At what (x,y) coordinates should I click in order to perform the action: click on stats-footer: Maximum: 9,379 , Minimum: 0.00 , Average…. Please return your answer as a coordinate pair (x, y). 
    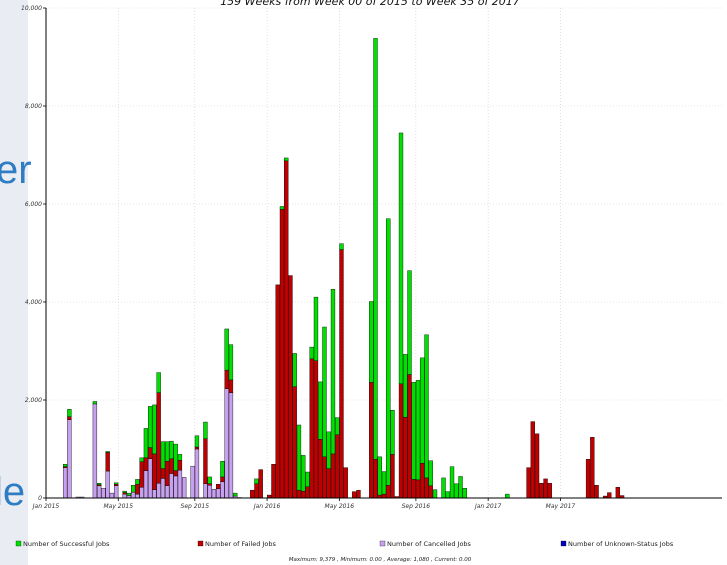
    Looking at the image, I should click on (380, 560).